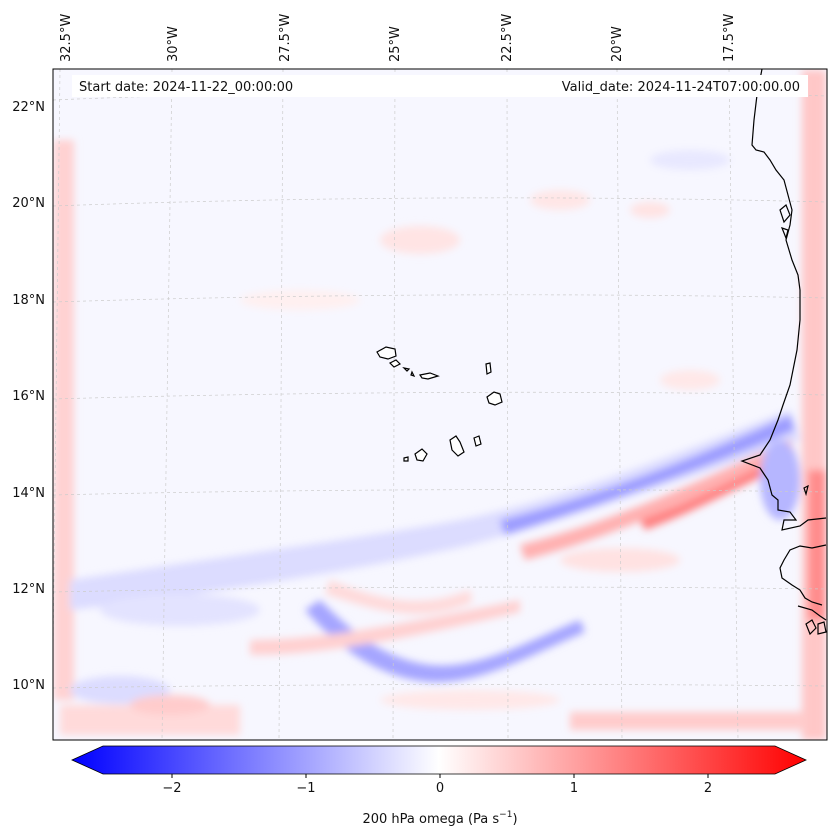 The image size is (837, 839). I want to click on right-boundary-band, so click(814, 405).